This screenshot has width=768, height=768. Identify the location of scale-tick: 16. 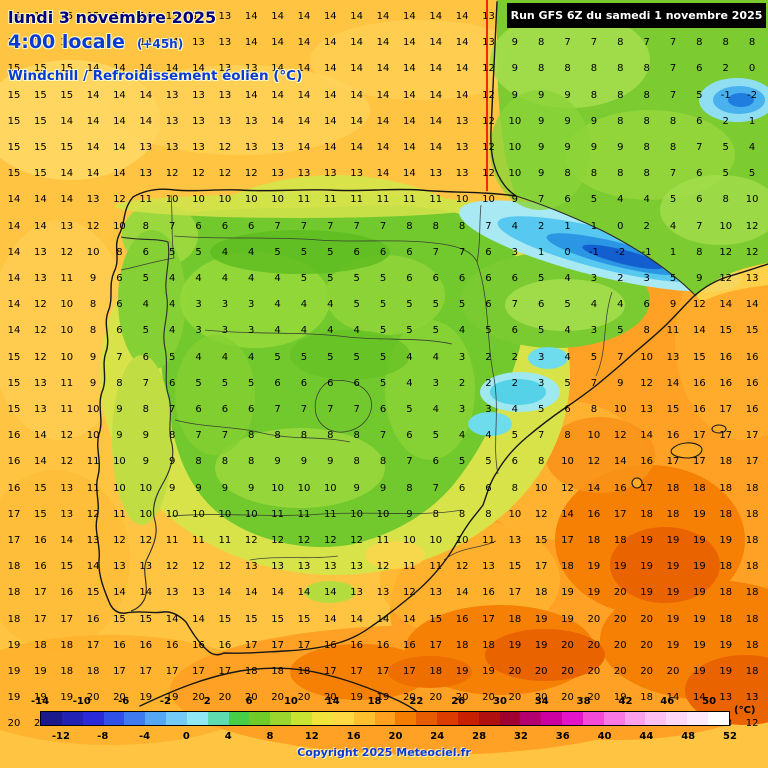
(353, 736).